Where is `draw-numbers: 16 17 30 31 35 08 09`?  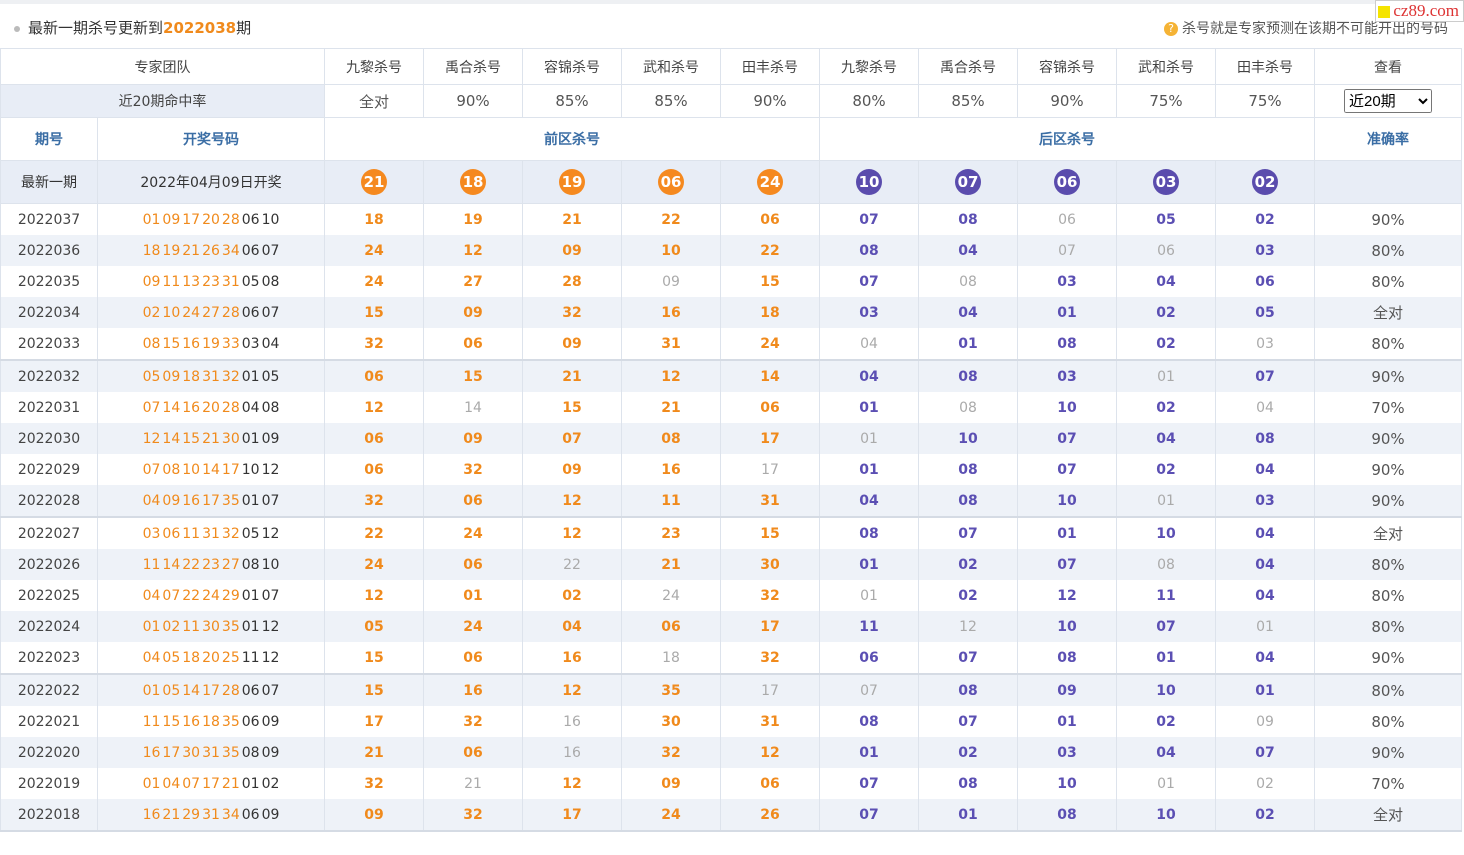
draw-numbers: 16 17 30 31 35 08 09 is located at coordinates (211, 752).